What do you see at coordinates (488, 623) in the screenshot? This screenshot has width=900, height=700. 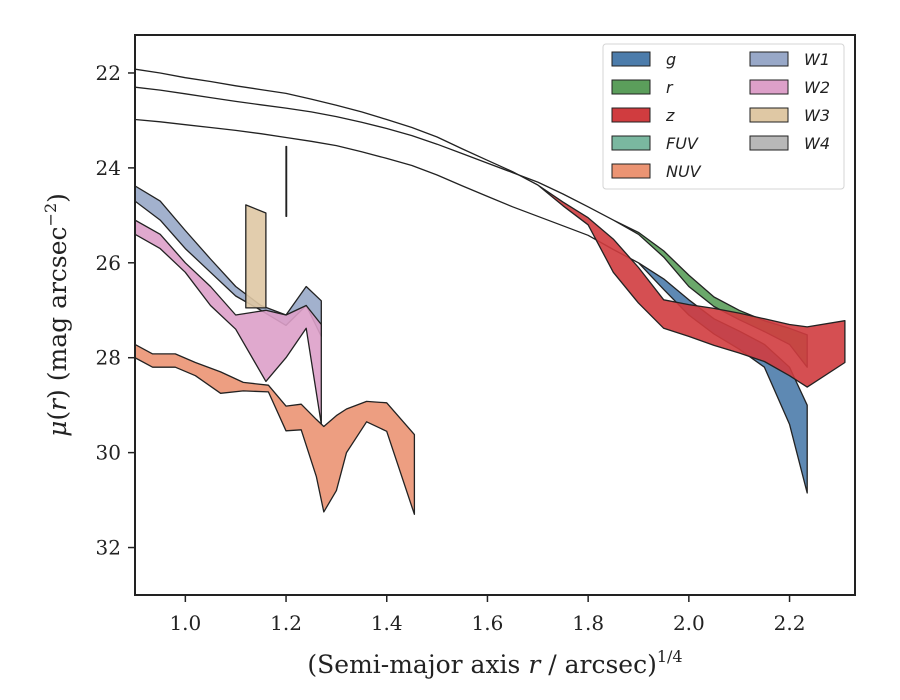 I see `x-tick-label: 1.6` at bounding box center [488, 623].